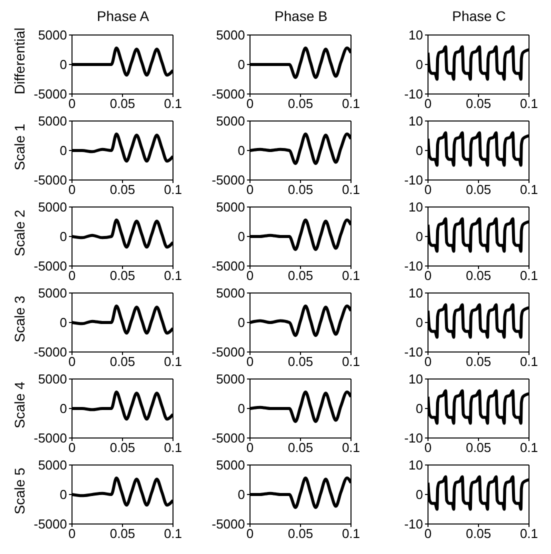  Describe the element at coordinates (19, 491) in the screenshot. I see `y-axis-title: Scale 5` at that location.